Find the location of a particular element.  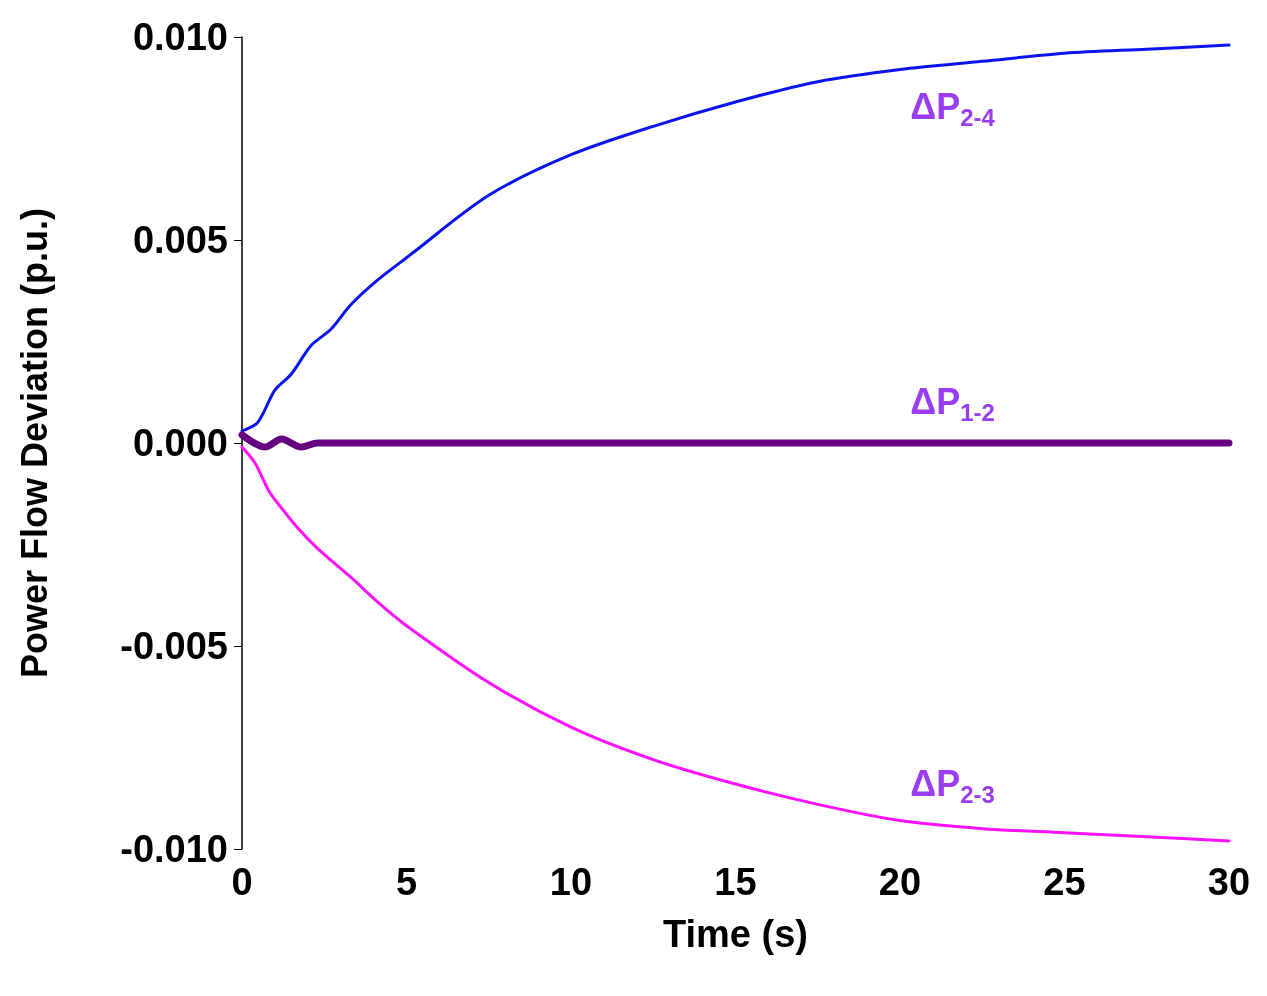

x-tick-label: 20 is located at coordinates (900, 882).